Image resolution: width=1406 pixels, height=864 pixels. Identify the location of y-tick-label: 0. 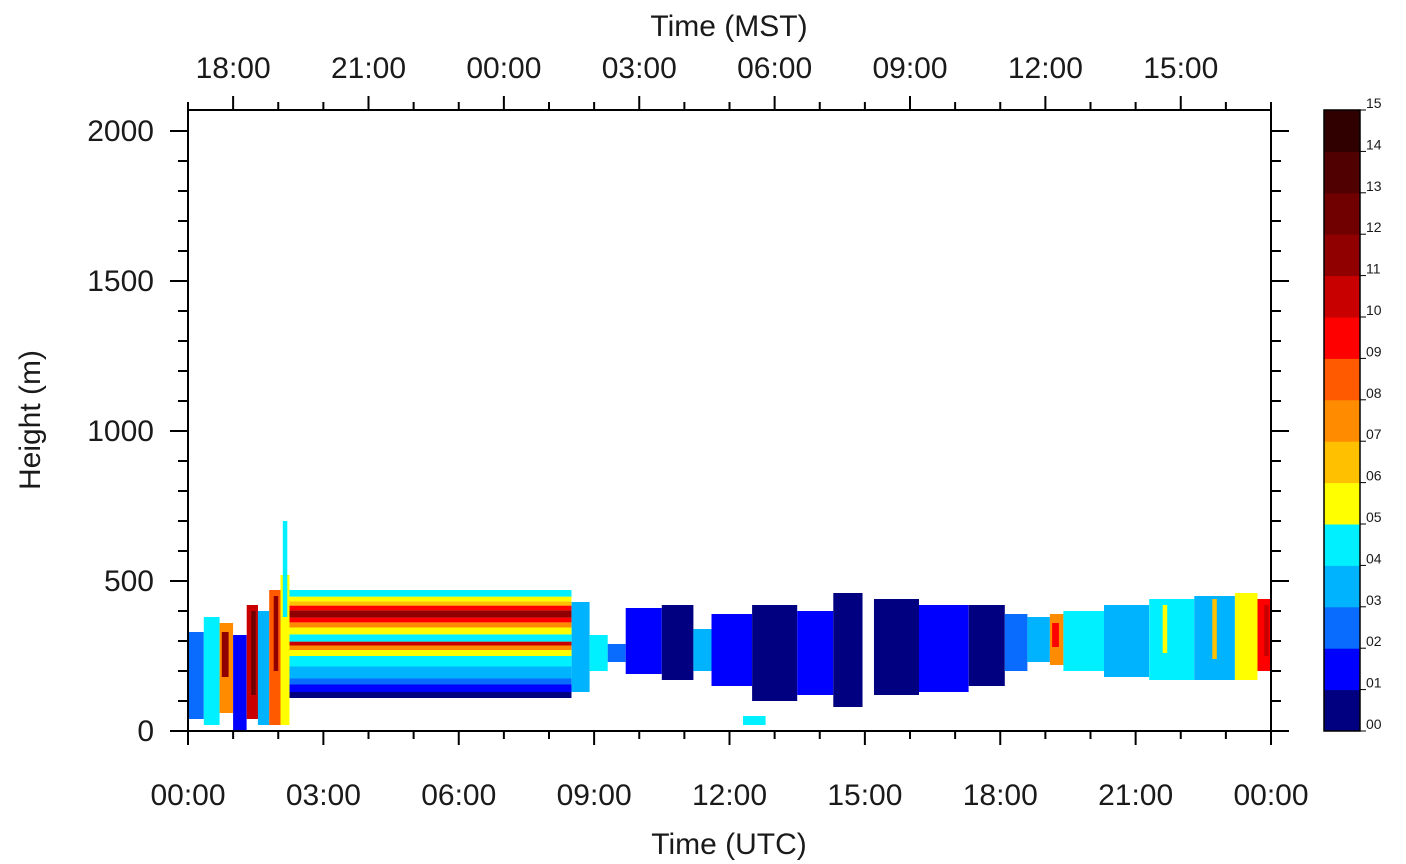
(145, 731).